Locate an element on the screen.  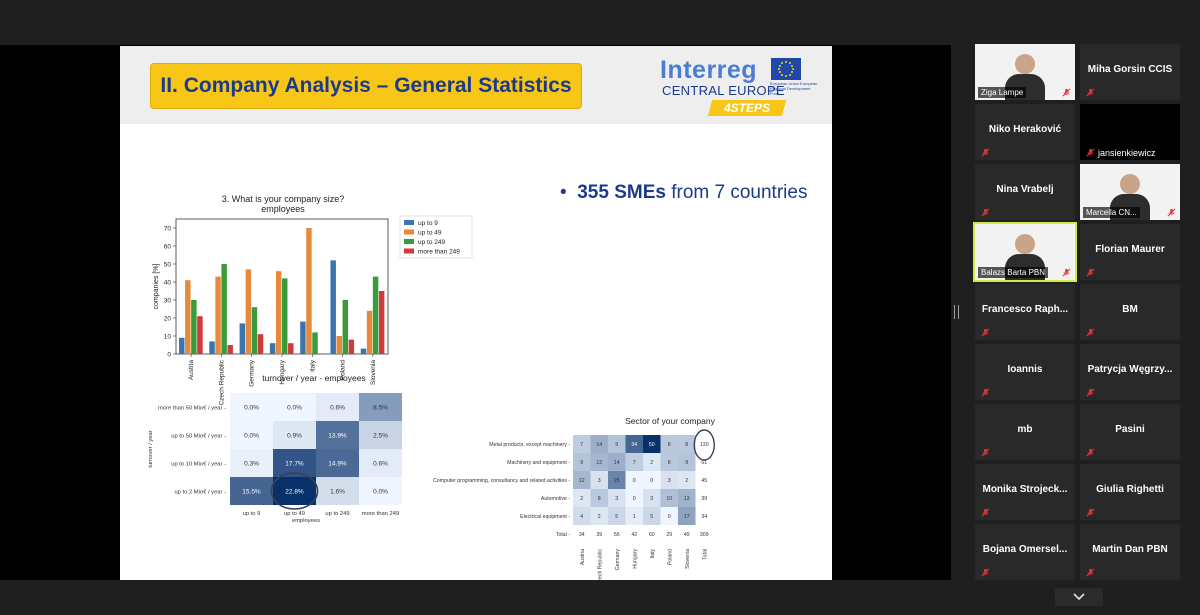
cell-label: 50 is located at coordinates (652, 445).